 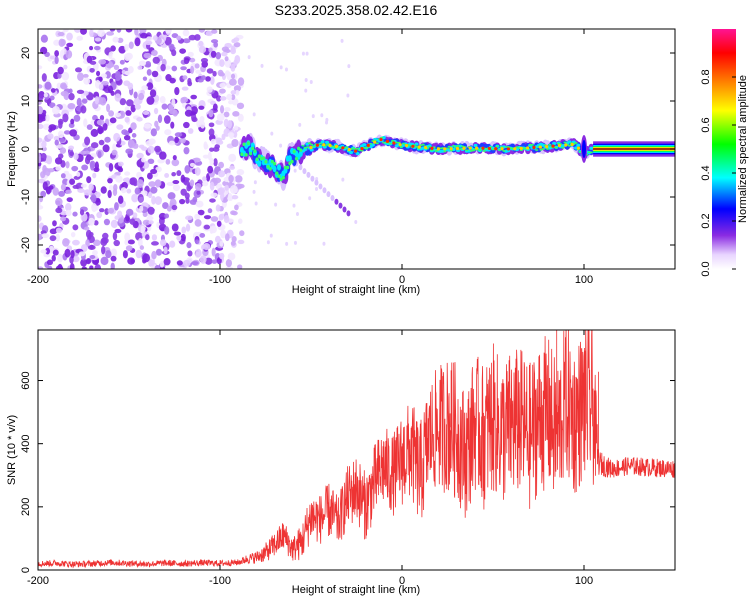 What do you see at coordinates (402, 581) in the screenshot?
I see `x-tick-label: 0` at bounding box center [402, 581].